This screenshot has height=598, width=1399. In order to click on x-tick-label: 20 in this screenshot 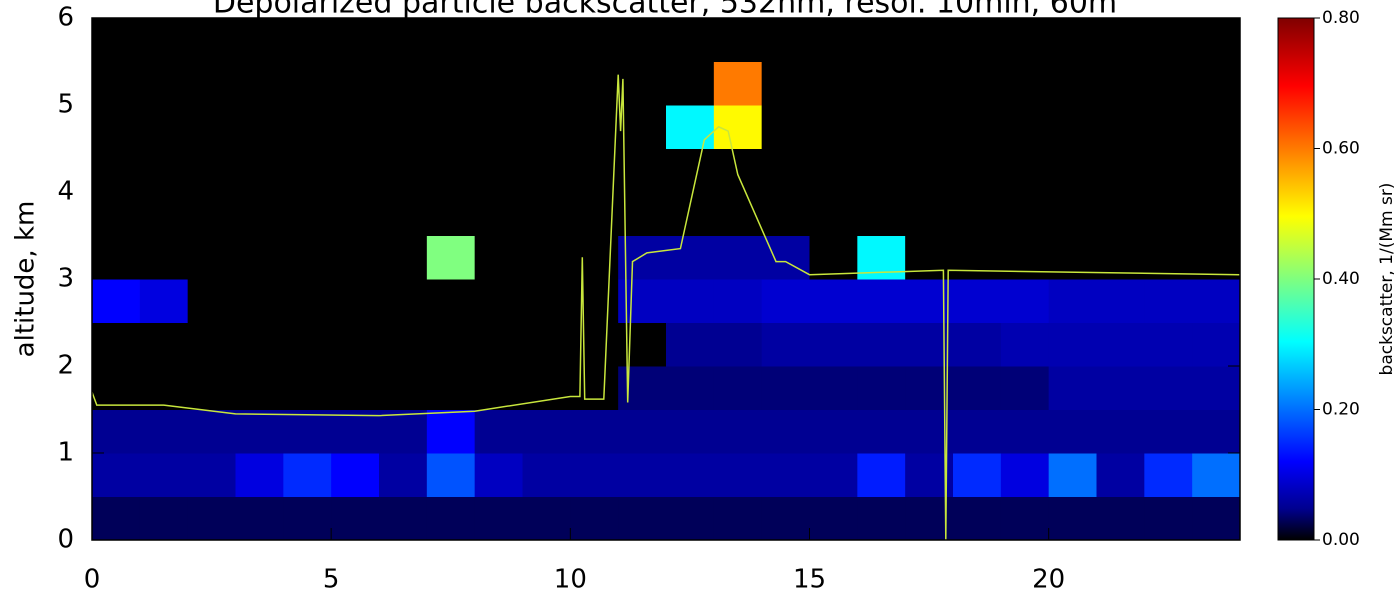, I will do `click(1048, 580)`.